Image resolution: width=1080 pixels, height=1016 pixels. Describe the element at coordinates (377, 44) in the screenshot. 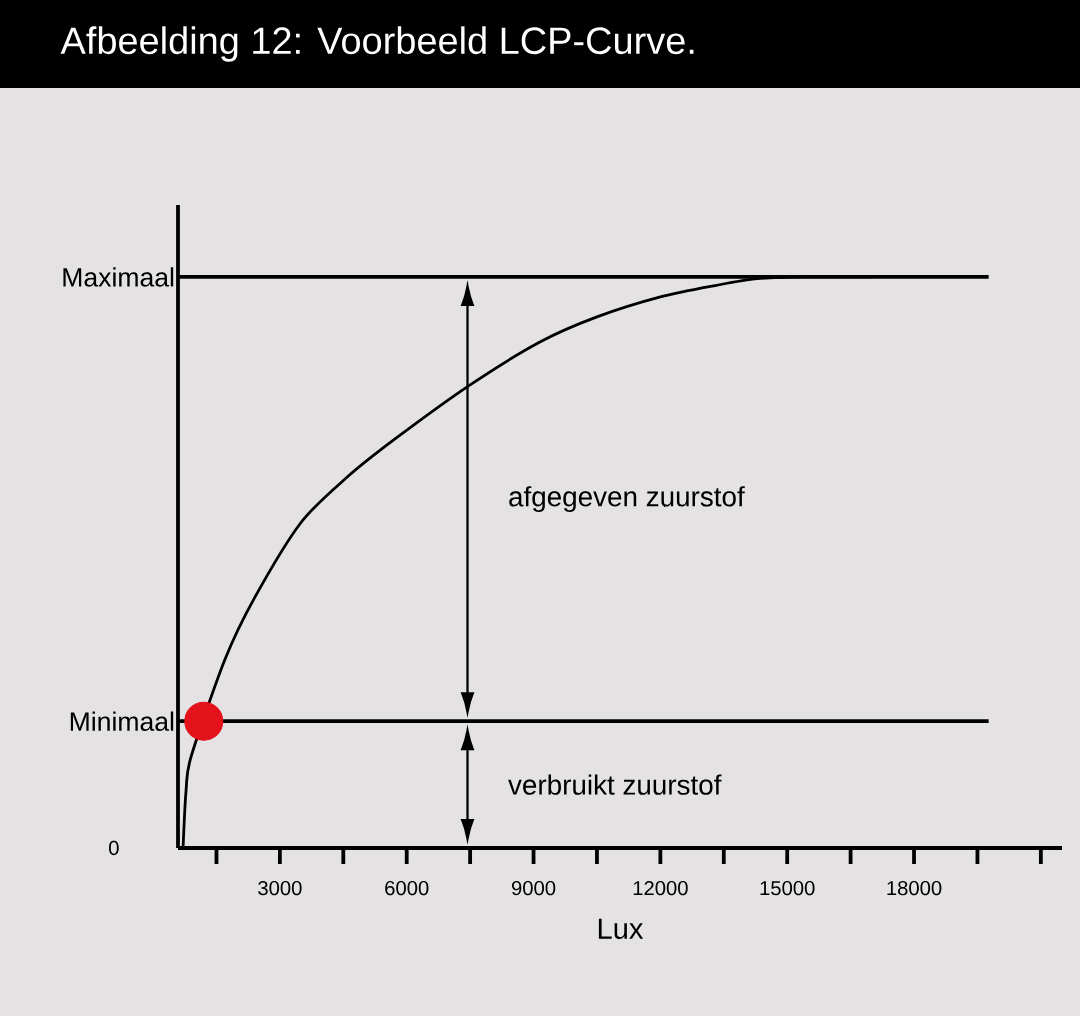

I see `chart-title: Afbeelding 12: Voorbeeld LCP-Curve.` at that location.